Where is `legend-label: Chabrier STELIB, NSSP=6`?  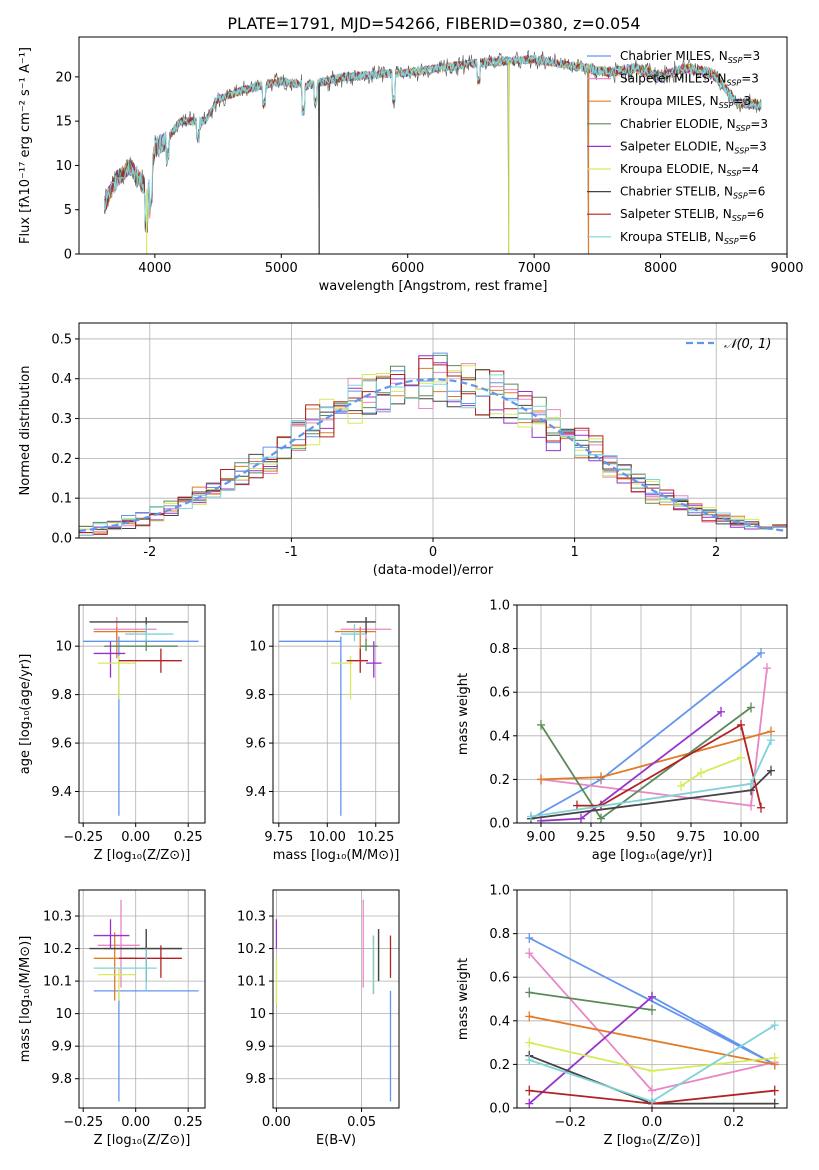 legend-label: Chabrier STELIB, NSSP=6 is located at coordinates (692, 193).